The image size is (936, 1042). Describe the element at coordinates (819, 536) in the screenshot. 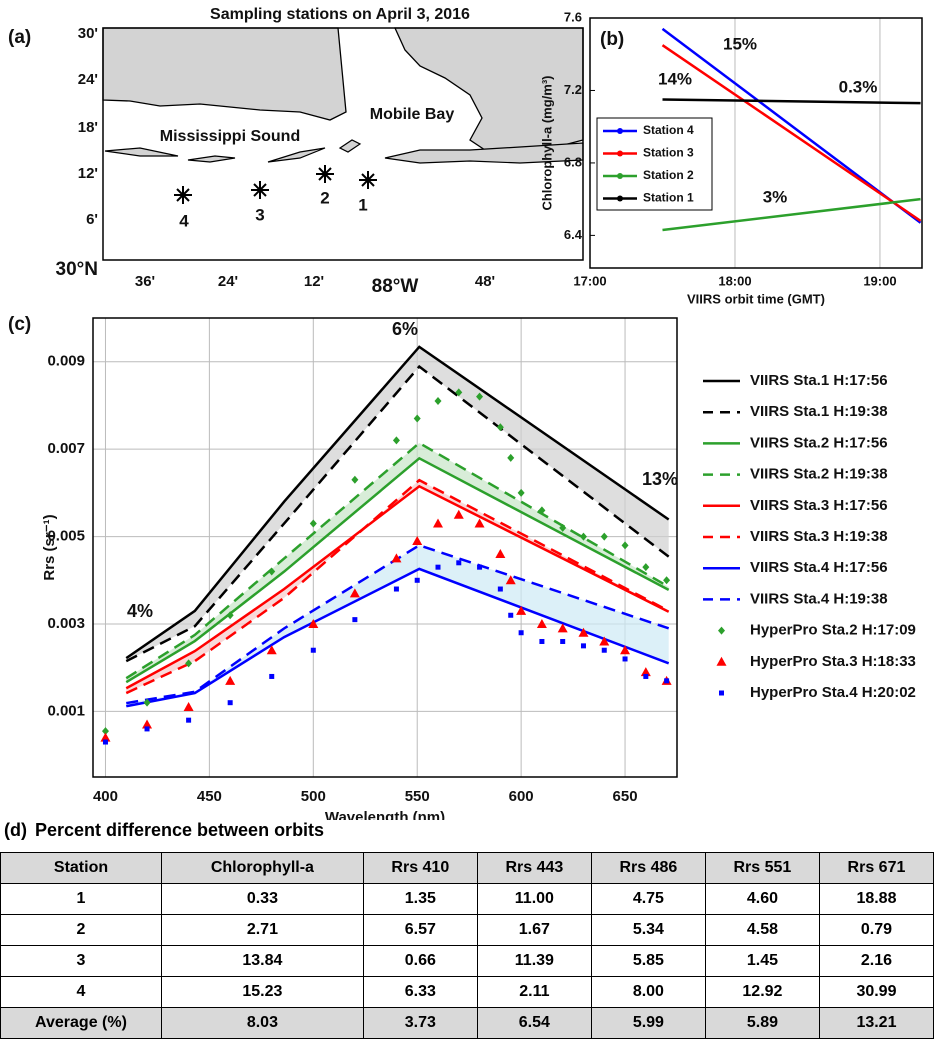

I see `legend-label: VIIRS Sta.3 H:19:38` at that location.